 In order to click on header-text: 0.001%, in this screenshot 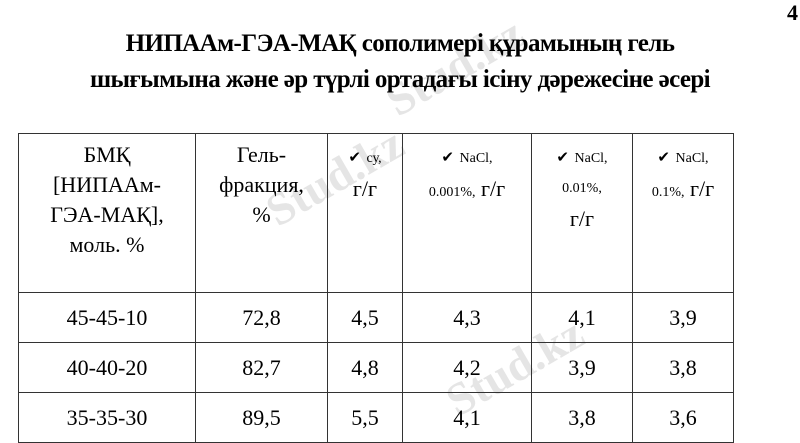, I will do `click(452, 192)`.